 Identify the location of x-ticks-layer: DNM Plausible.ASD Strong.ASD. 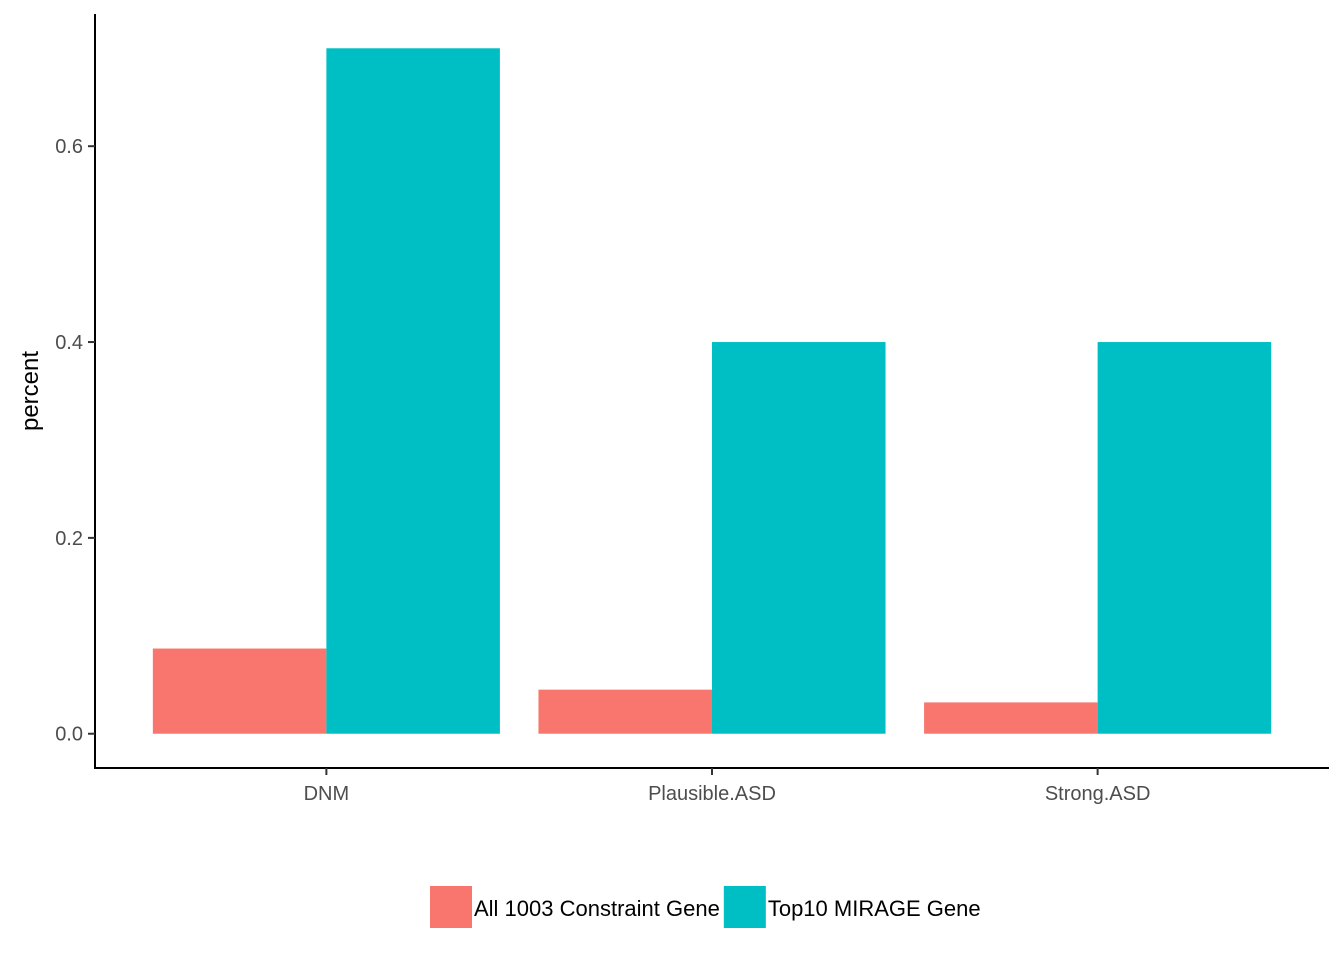
(727, 786).